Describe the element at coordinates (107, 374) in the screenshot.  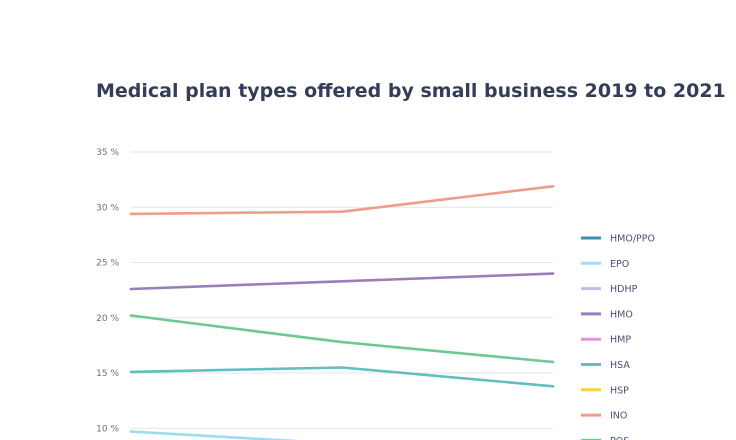
I see `y-tick-label: 15 %` at that location.